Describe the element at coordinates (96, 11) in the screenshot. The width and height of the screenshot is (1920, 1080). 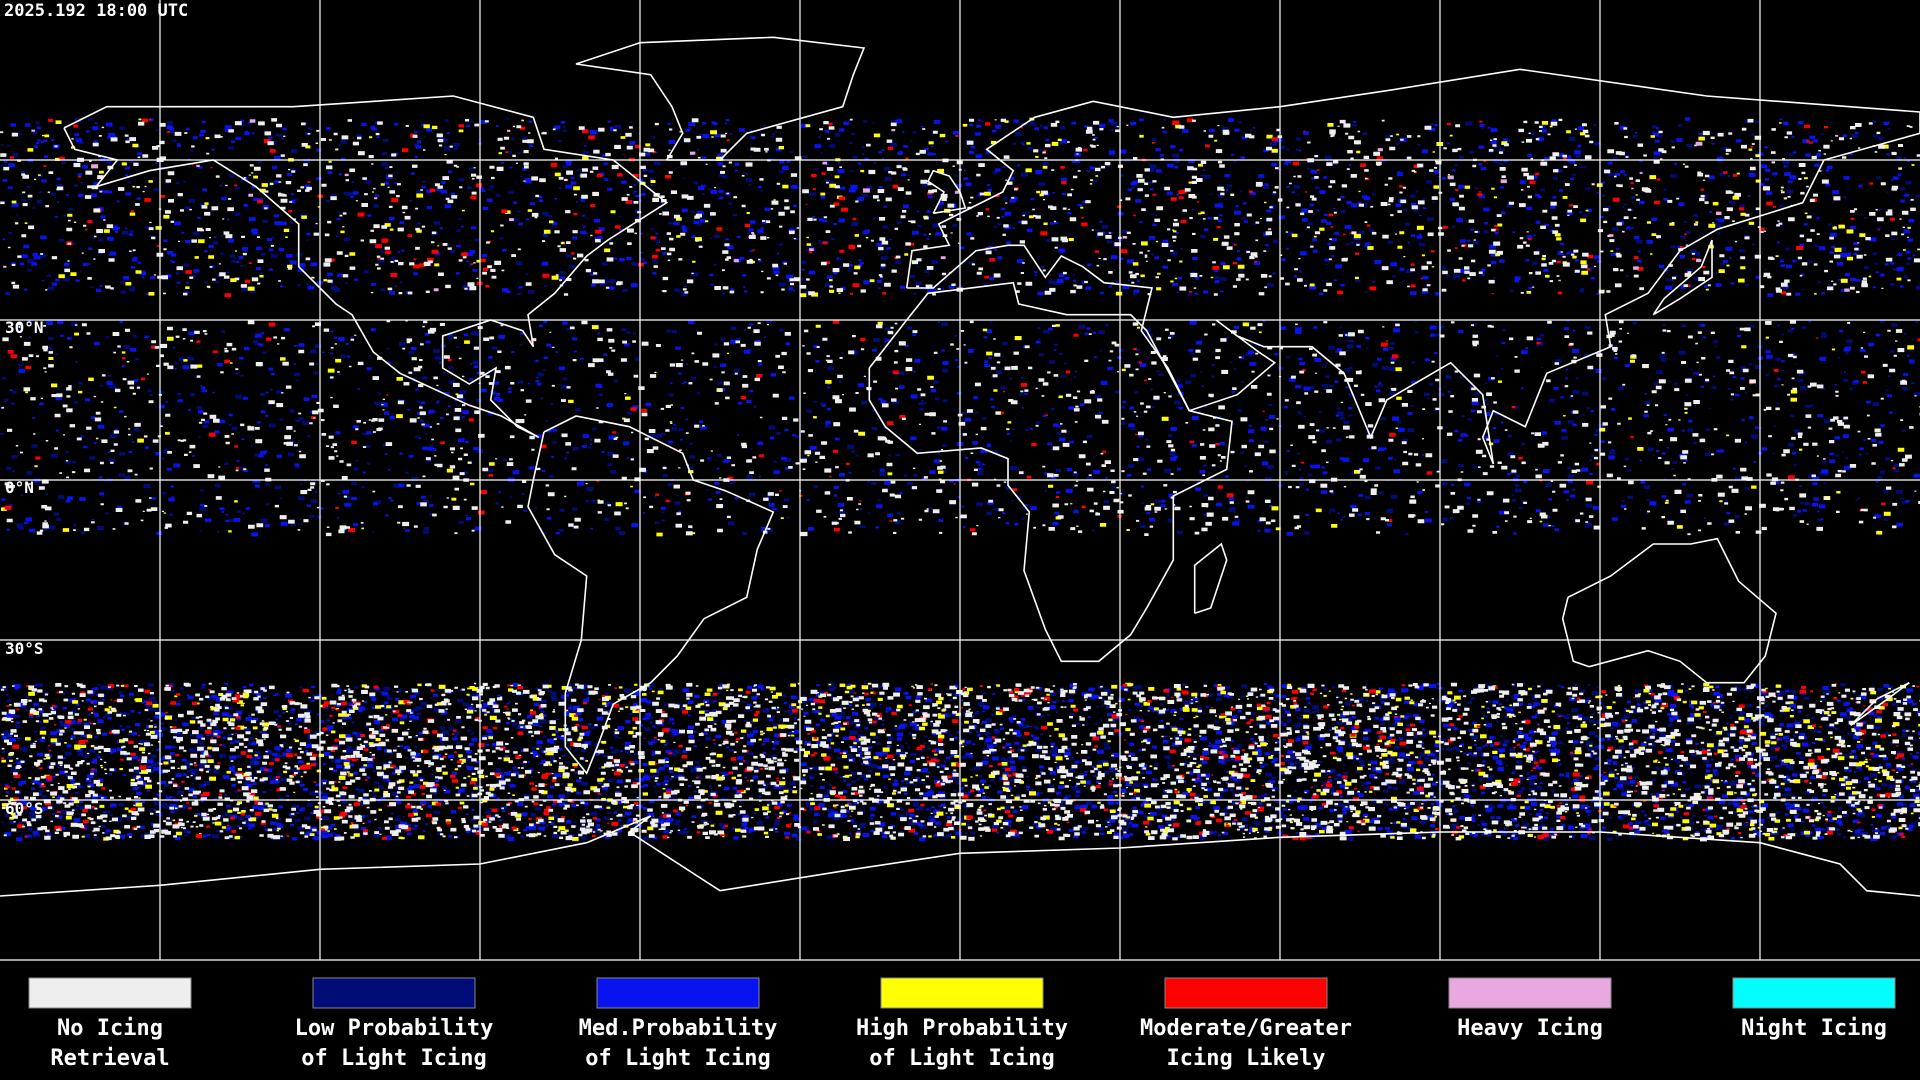
I see `timestamp: 2025.192 18:00 UTC` at that location.